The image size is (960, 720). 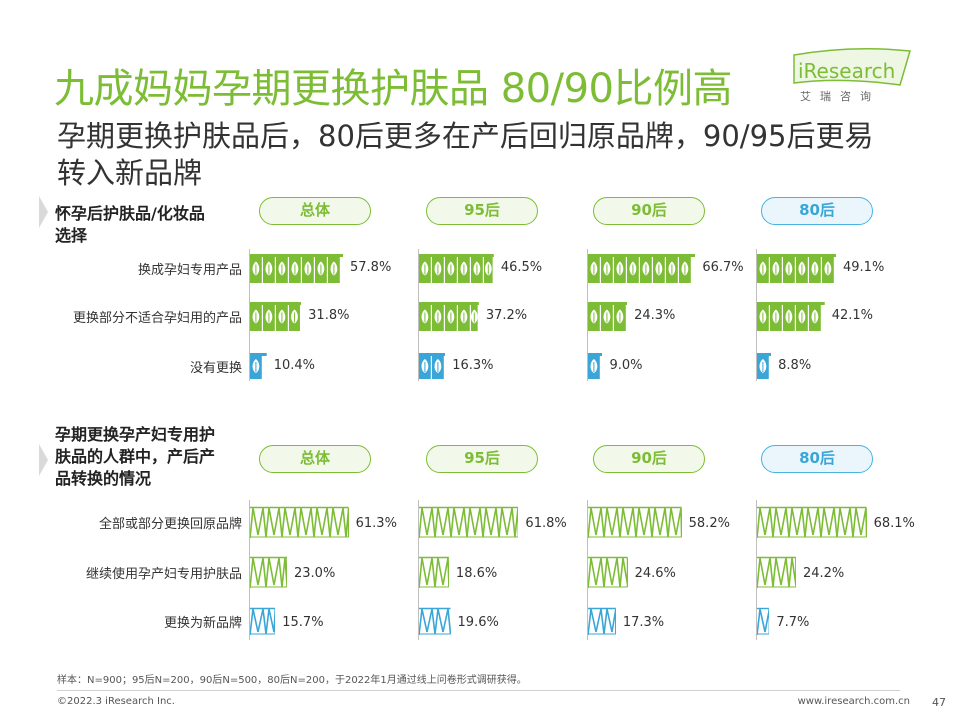 What do you see at coordinates (329, 315) in the screenshot?
I see `data-label: 31.8%` at bounding box center [329, 315].